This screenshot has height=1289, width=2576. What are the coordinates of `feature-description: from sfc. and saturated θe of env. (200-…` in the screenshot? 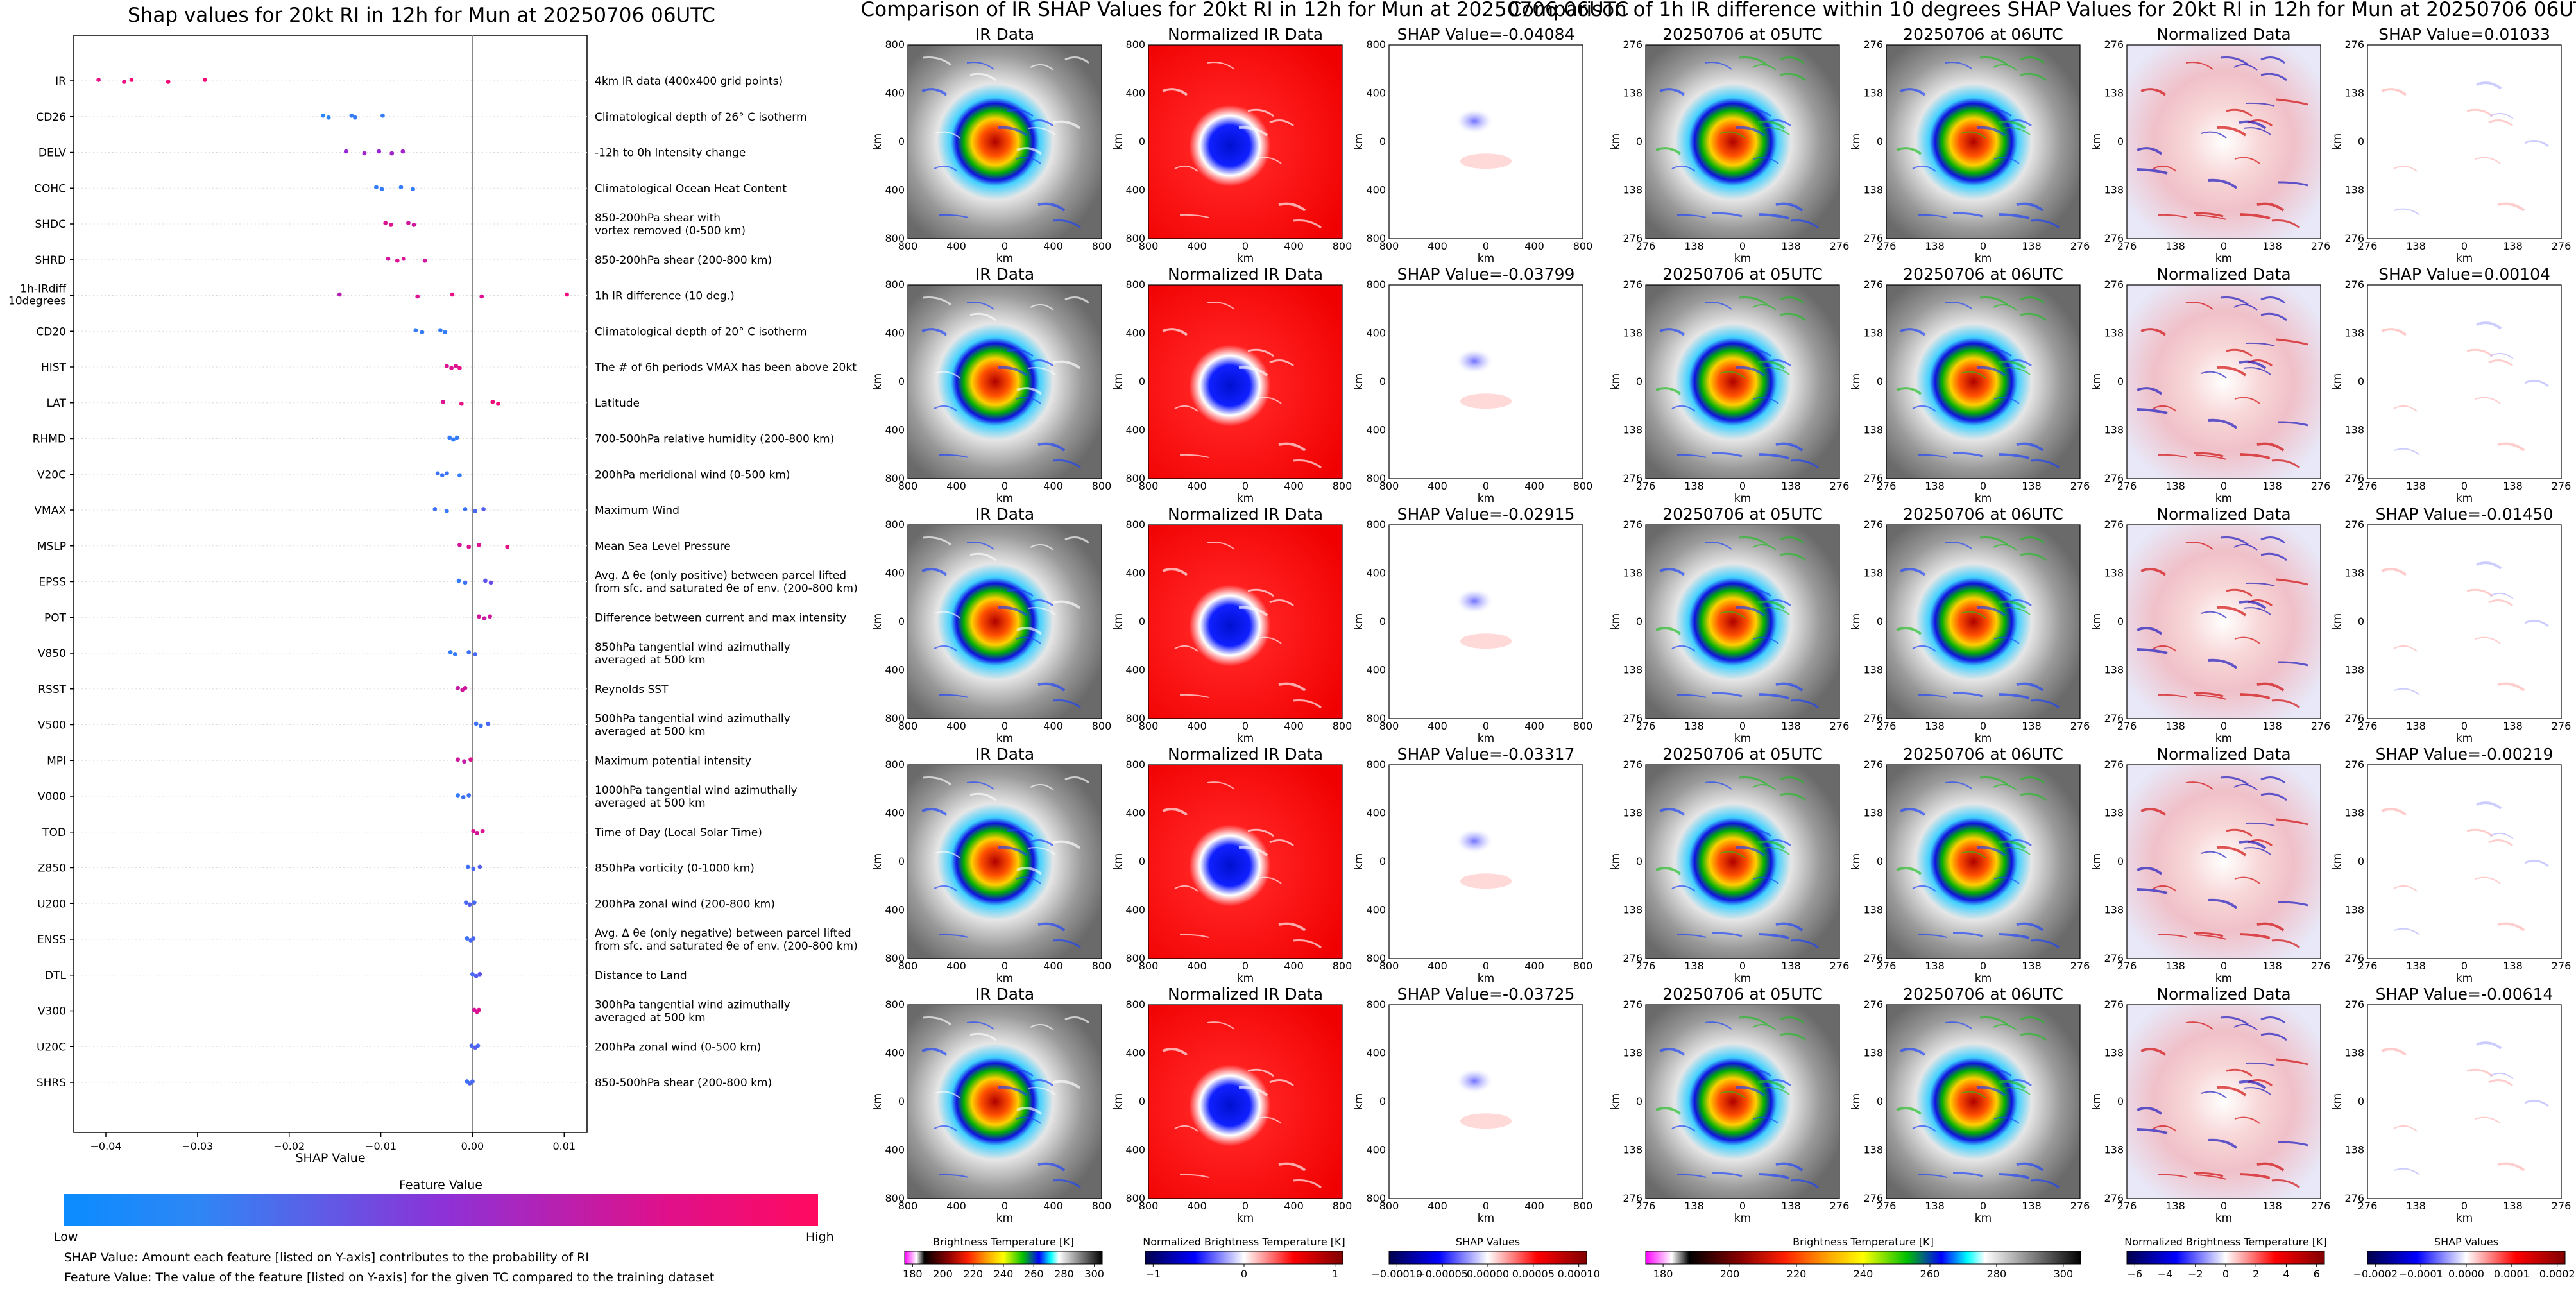 It's located at (726, 946).